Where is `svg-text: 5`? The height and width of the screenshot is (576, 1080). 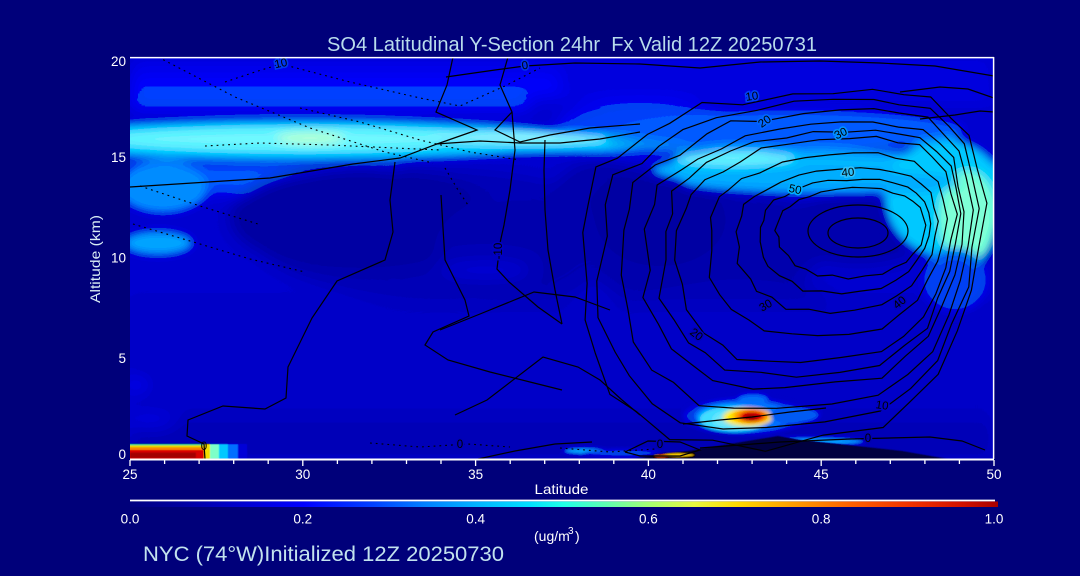
svg-text: 5 is located at coordinates (122, 358).